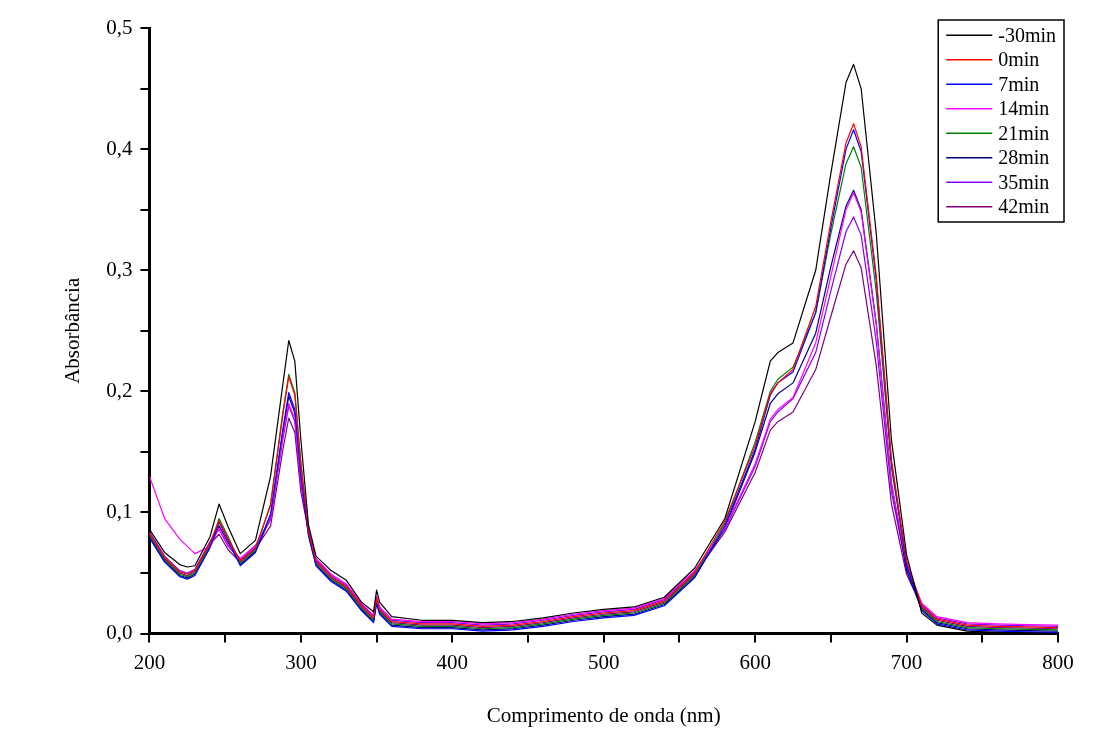 The width and height of the screenshot is (1118, 756). What do you see at coordinates (72, 330) in the screenshot?
I see `y-axis-title: Absorbância` at bounding box center [72, 330].